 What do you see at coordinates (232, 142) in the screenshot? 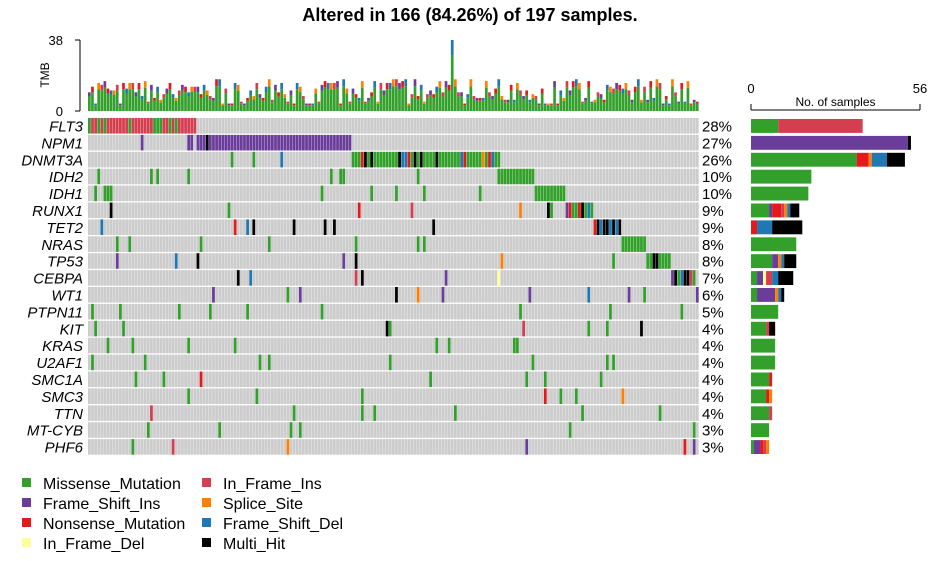
I see `mutation-cell-npm1` at bounding box center [232, 142].